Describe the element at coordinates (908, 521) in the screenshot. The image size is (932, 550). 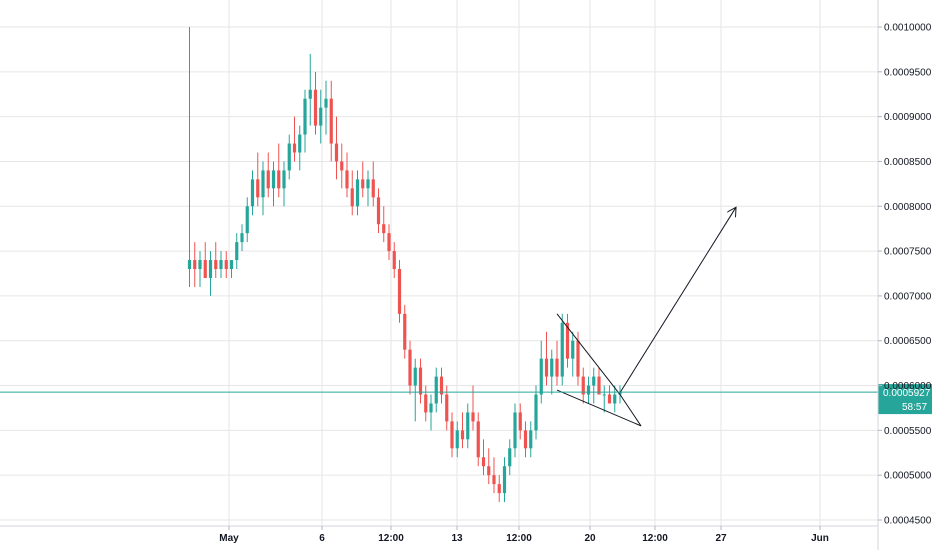
I see `y-tick-label: 0.0004500` at that location.